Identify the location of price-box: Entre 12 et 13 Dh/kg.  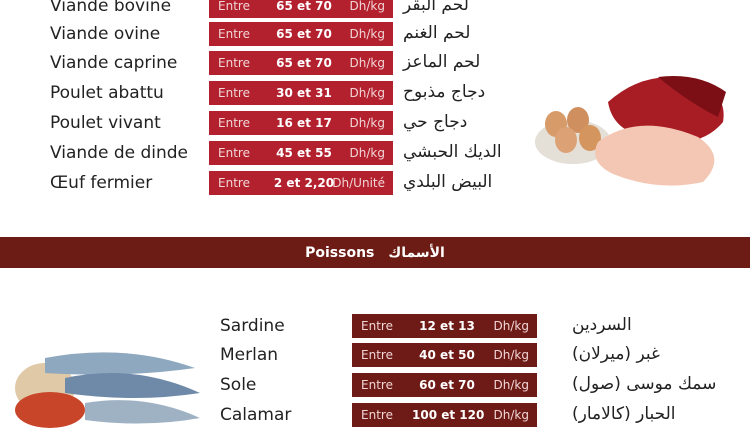
(444, 326).